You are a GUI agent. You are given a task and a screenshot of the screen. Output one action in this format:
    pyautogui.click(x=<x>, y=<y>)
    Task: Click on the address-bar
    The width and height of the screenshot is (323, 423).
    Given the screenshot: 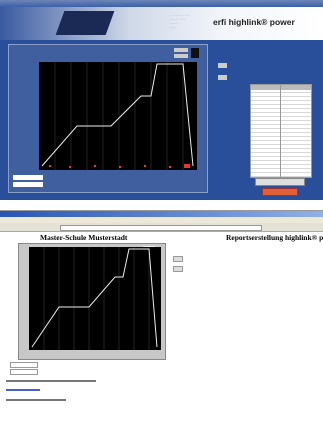 What is the action you would take?
    pyautogui.click(x=161, y=228)
    